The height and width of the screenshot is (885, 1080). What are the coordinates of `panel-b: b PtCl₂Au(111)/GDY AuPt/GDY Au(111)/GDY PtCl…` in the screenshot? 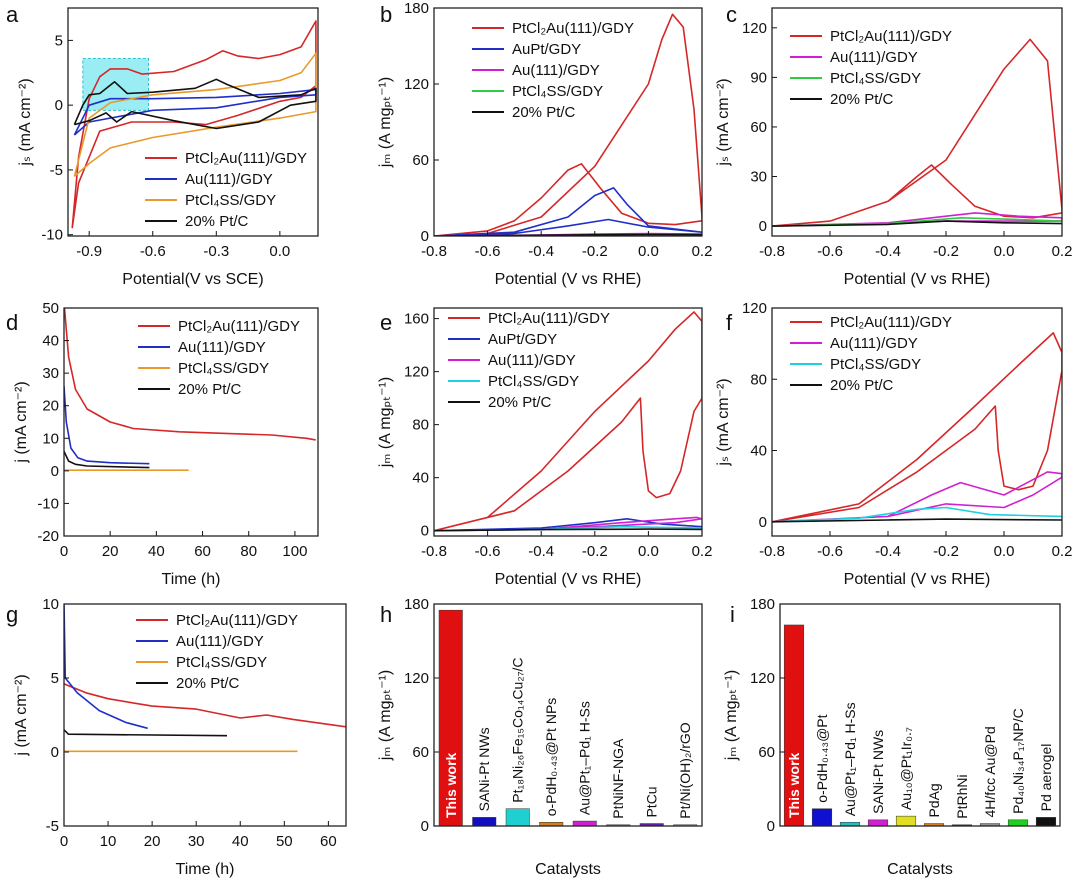 It's located at (544, 144).